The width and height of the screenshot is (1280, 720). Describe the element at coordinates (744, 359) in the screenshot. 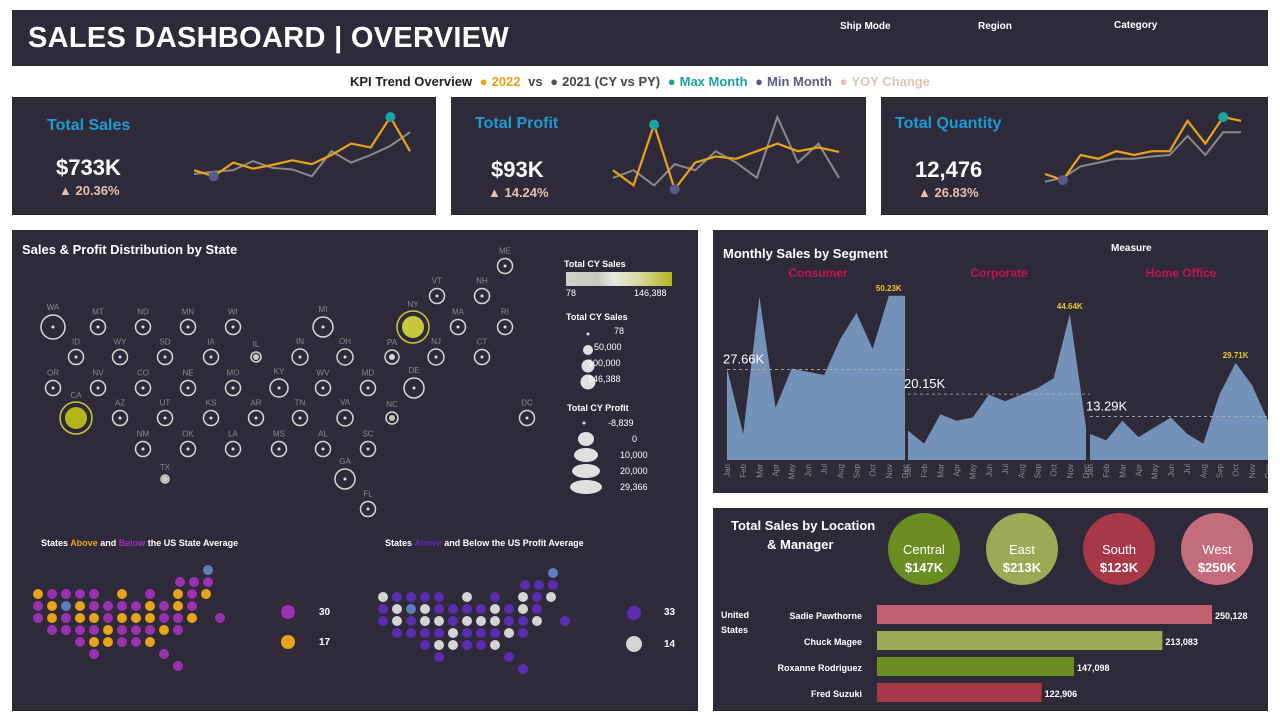

I see `segment-avg-label: 27.66K` at that location.